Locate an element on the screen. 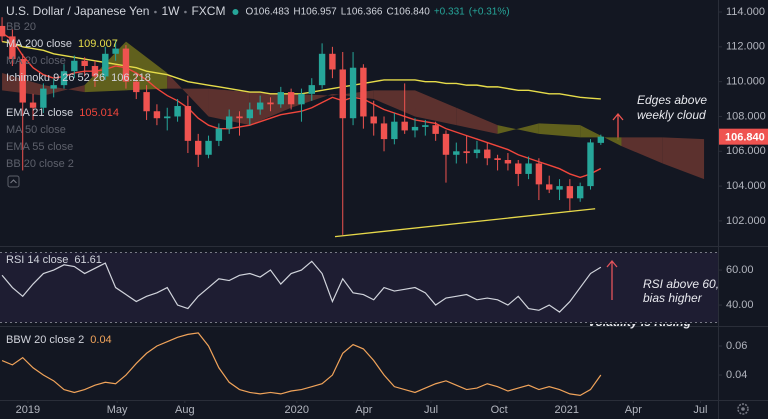 This screenshot has width=768, height=419. price-tag-label: 106.840 is located at coordinates (745, 138).